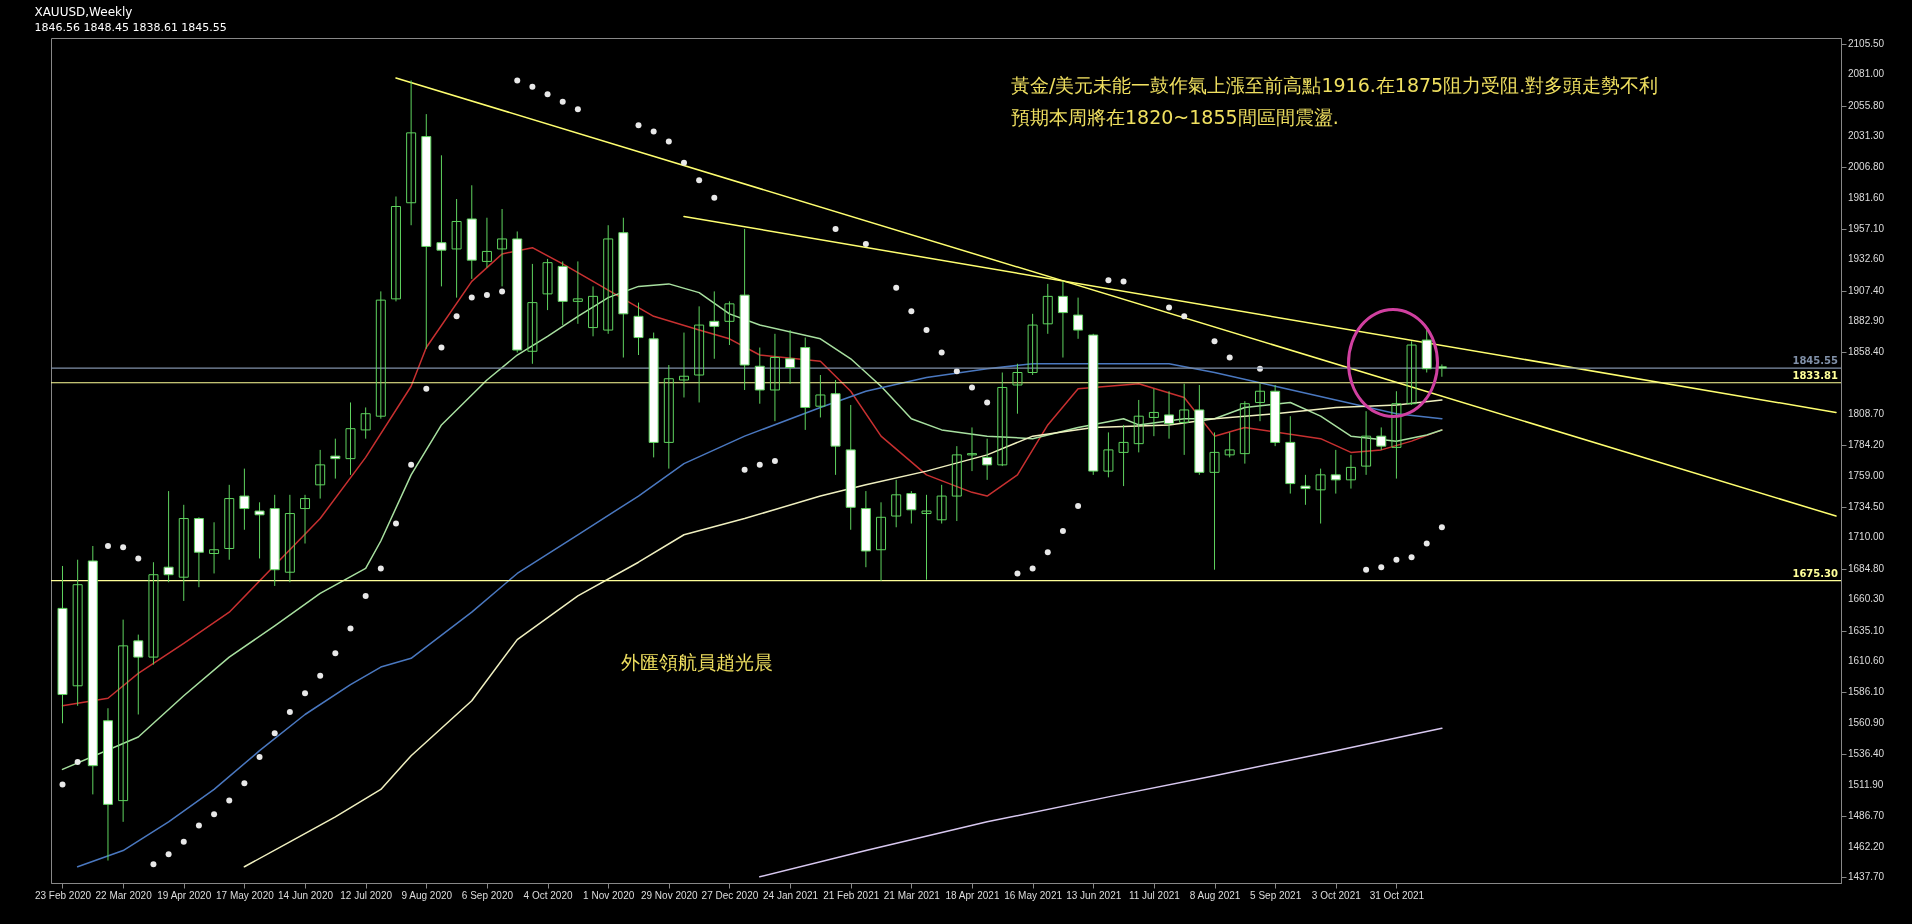 The image size is (1912, 924). What do you see at coordinates (669, 895) in the screenshot?
I see `x-tick-label: 29 Nov 2020` at bounding box center [669, 895].